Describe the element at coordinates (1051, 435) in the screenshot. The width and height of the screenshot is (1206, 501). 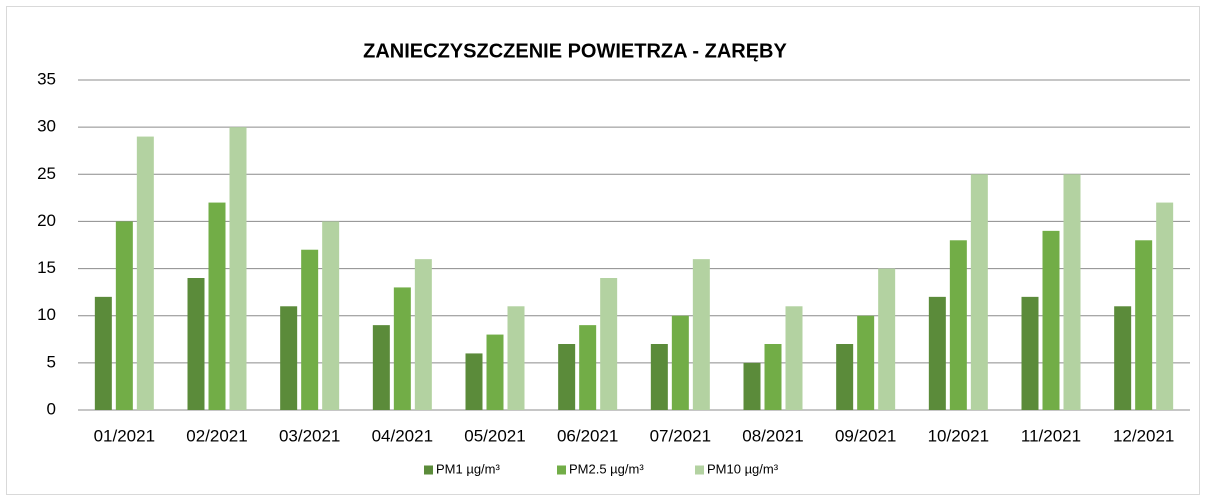
I see `x-tick-label: 11/2021` at that location.